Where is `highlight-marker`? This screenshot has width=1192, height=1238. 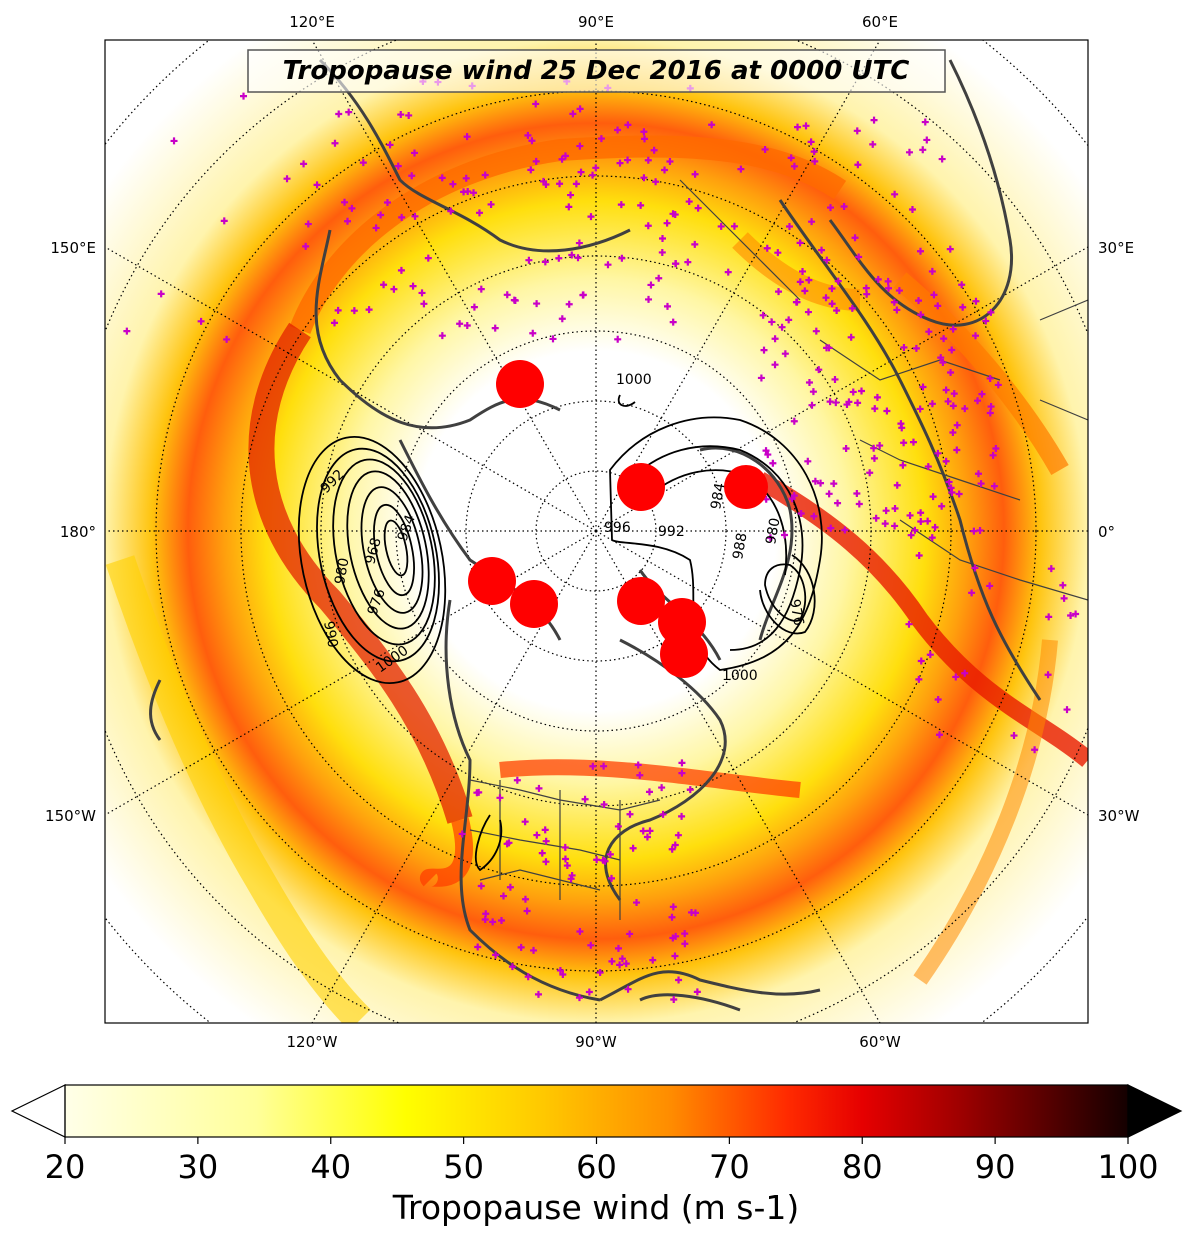
highlight-marker is located at coordinates (641, 601).